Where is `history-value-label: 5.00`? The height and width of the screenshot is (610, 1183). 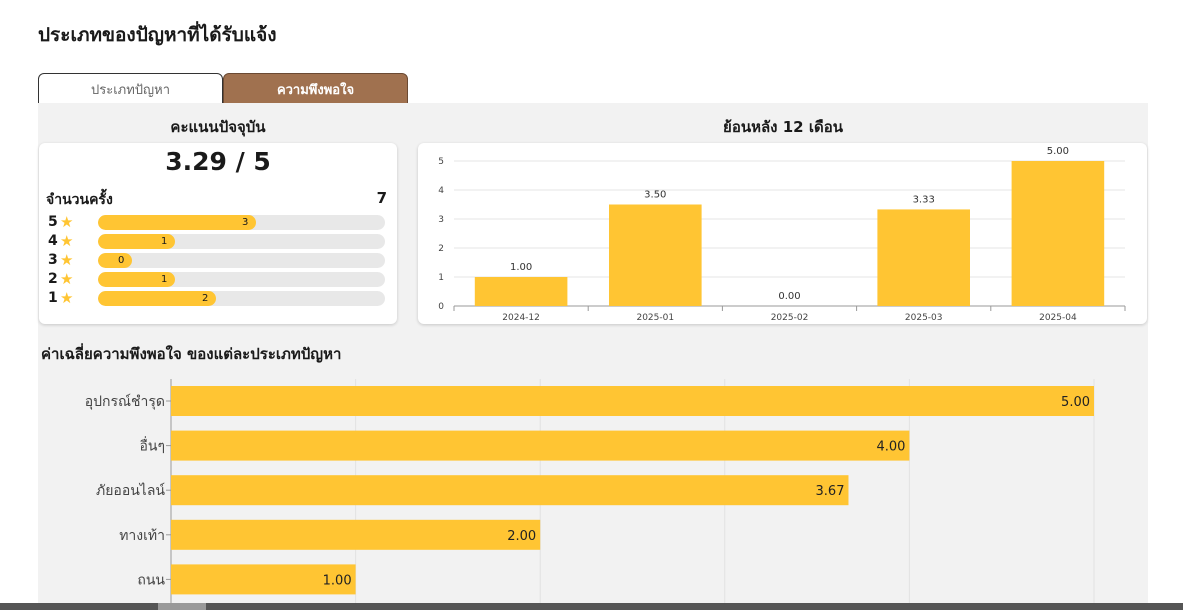
history-value-label: 5.00 is located at coordinates (1058, 151).